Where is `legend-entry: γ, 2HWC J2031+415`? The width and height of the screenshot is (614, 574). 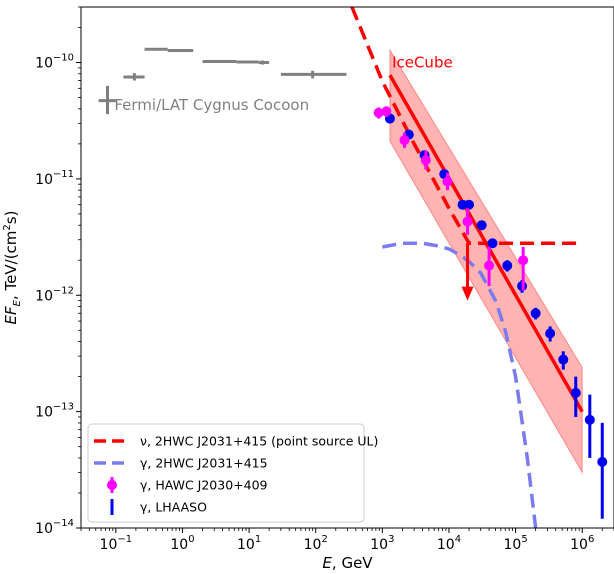
legend-entry: γ, 2HWC J2031+415 is located at coordinates (181, 463).